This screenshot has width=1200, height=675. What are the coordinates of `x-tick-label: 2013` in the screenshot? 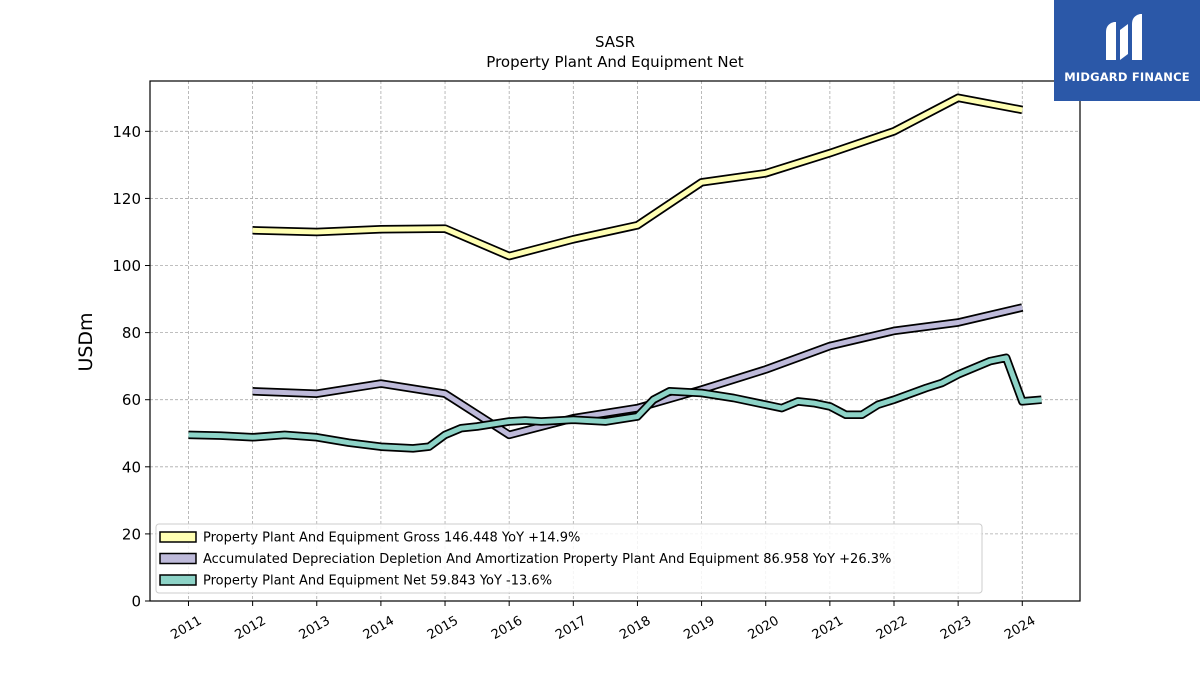 It's located at (315, 628).